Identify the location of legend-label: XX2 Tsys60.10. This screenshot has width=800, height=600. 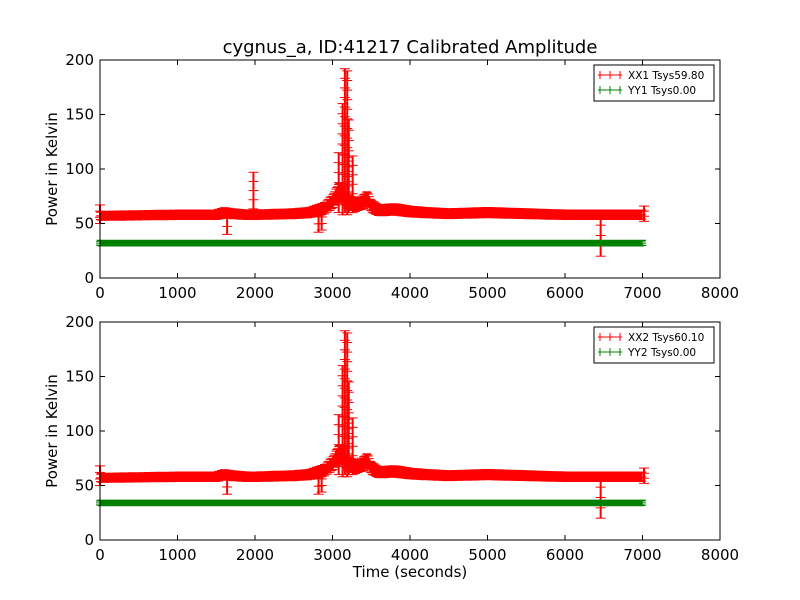
(666, 338).